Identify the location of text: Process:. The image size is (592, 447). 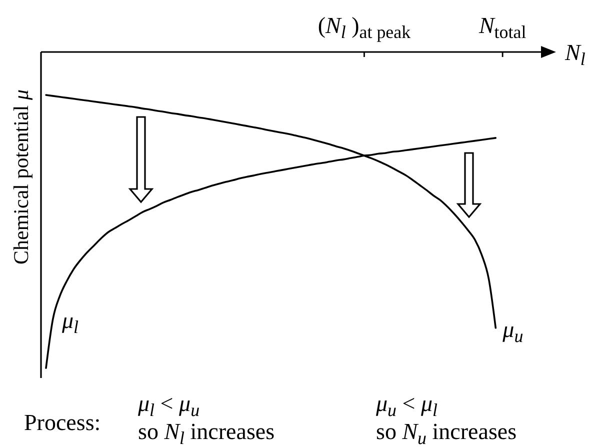
(62, 422).